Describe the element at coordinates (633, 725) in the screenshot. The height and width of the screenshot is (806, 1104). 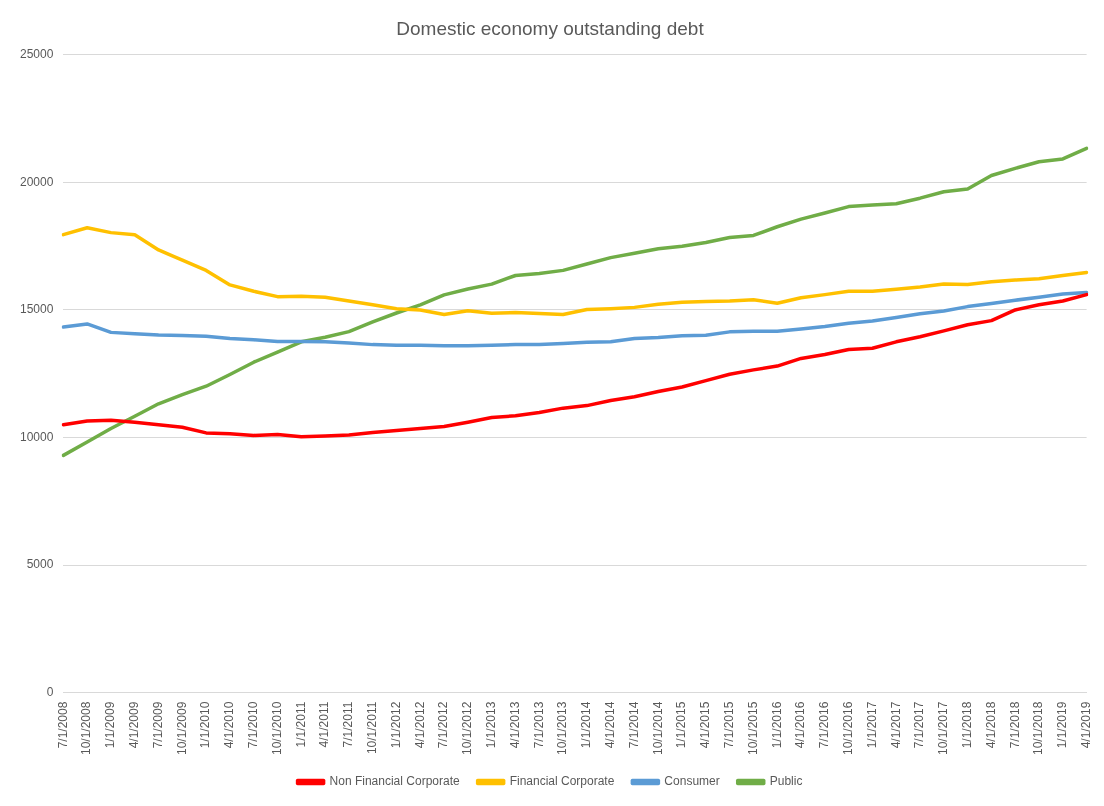
I see `x-tick-label: 7/1/2014` at that location.